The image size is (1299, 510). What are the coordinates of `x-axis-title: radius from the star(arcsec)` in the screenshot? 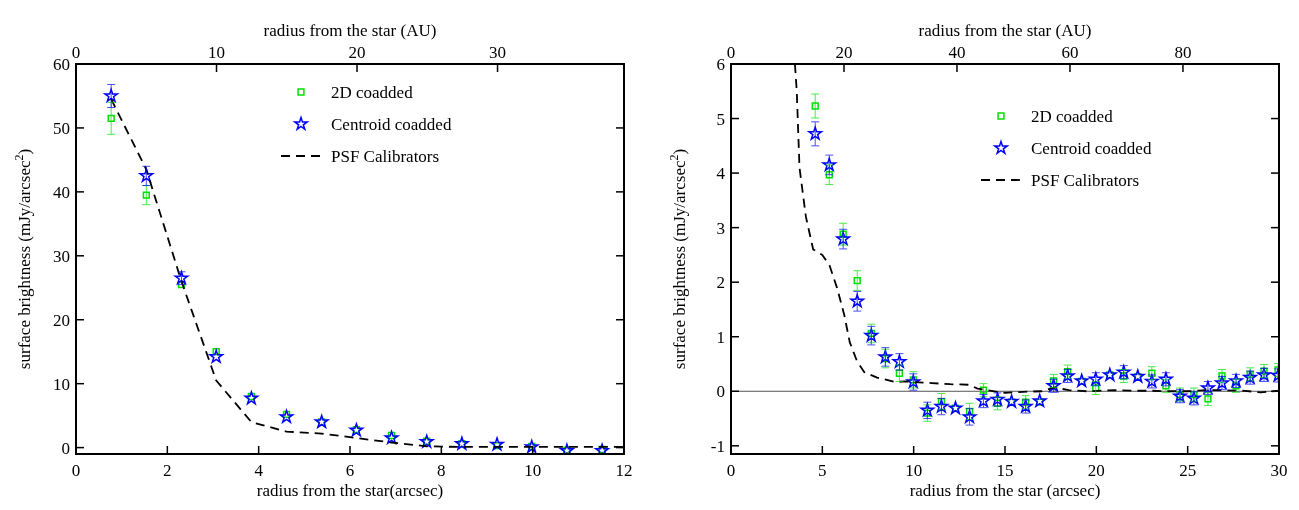 It's located at (350, 490).